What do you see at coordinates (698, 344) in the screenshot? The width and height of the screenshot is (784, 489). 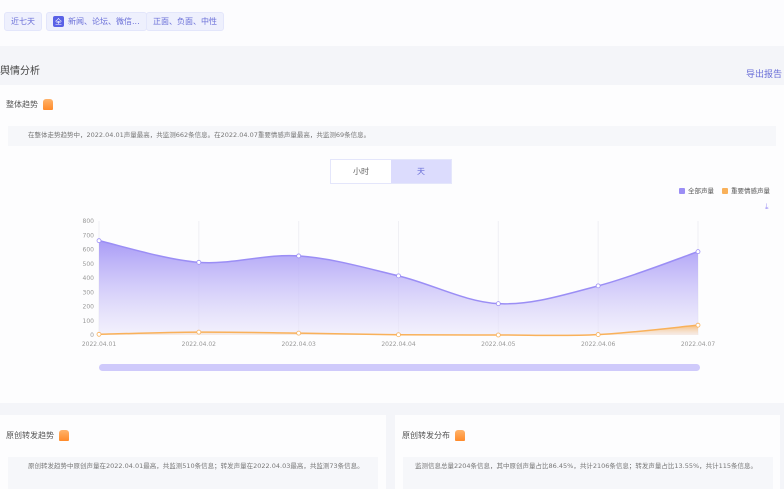 I see `x-tick-label: 2022.04.07` at bounding box center [698, 344].